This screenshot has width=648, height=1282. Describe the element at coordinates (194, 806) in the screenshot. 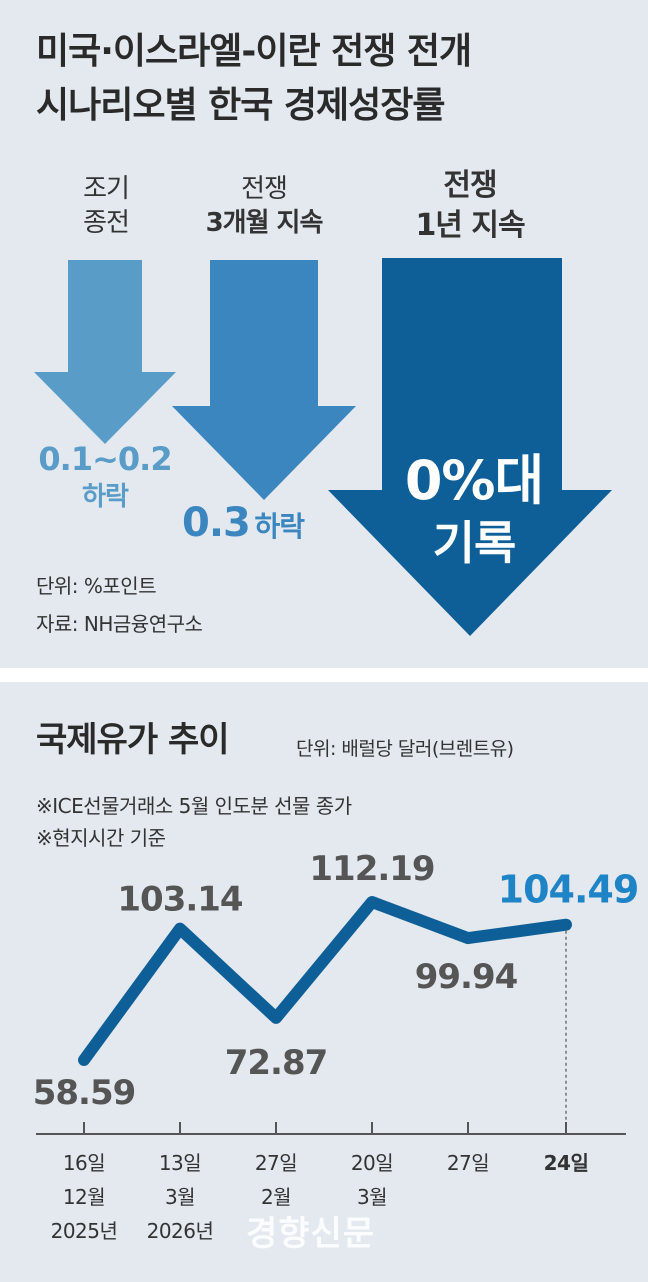

I see `chart-note-1: ※ICE선물거래소 5월 인도분 선물 종가` at that location.